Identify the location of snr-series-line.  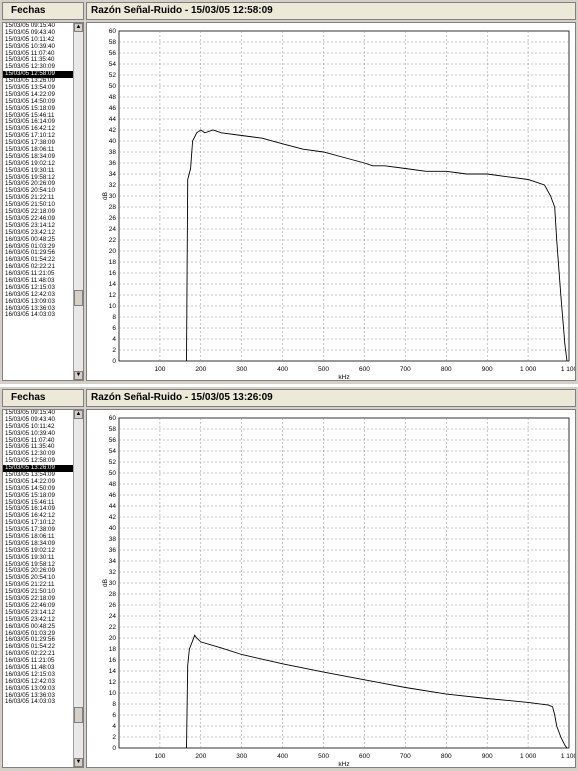
(377, 691).